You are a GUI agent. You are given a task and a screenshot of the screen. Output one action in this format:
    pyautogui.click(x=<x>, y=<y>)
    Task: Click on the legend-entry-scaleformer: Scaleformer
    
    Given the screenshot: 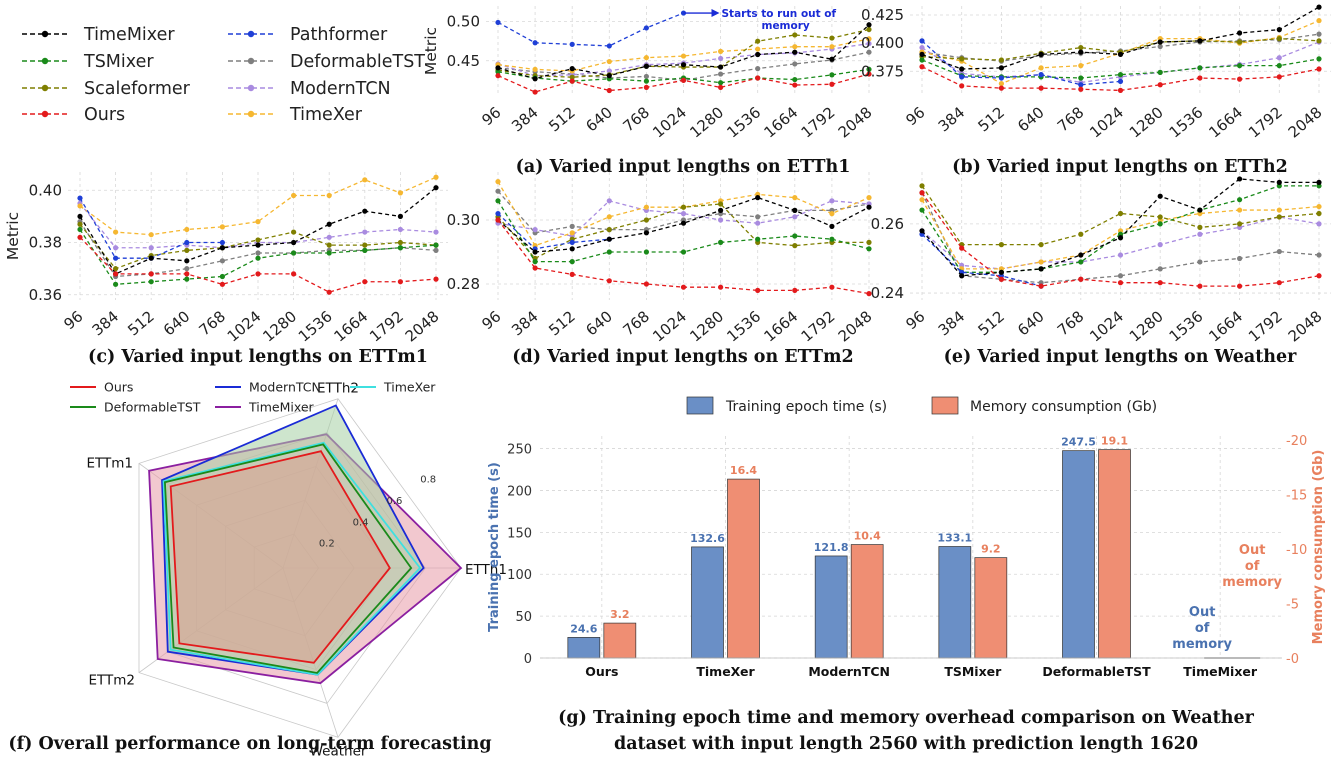 What is the action you would take?
    pyautogui.click(x=106, y=89)
    